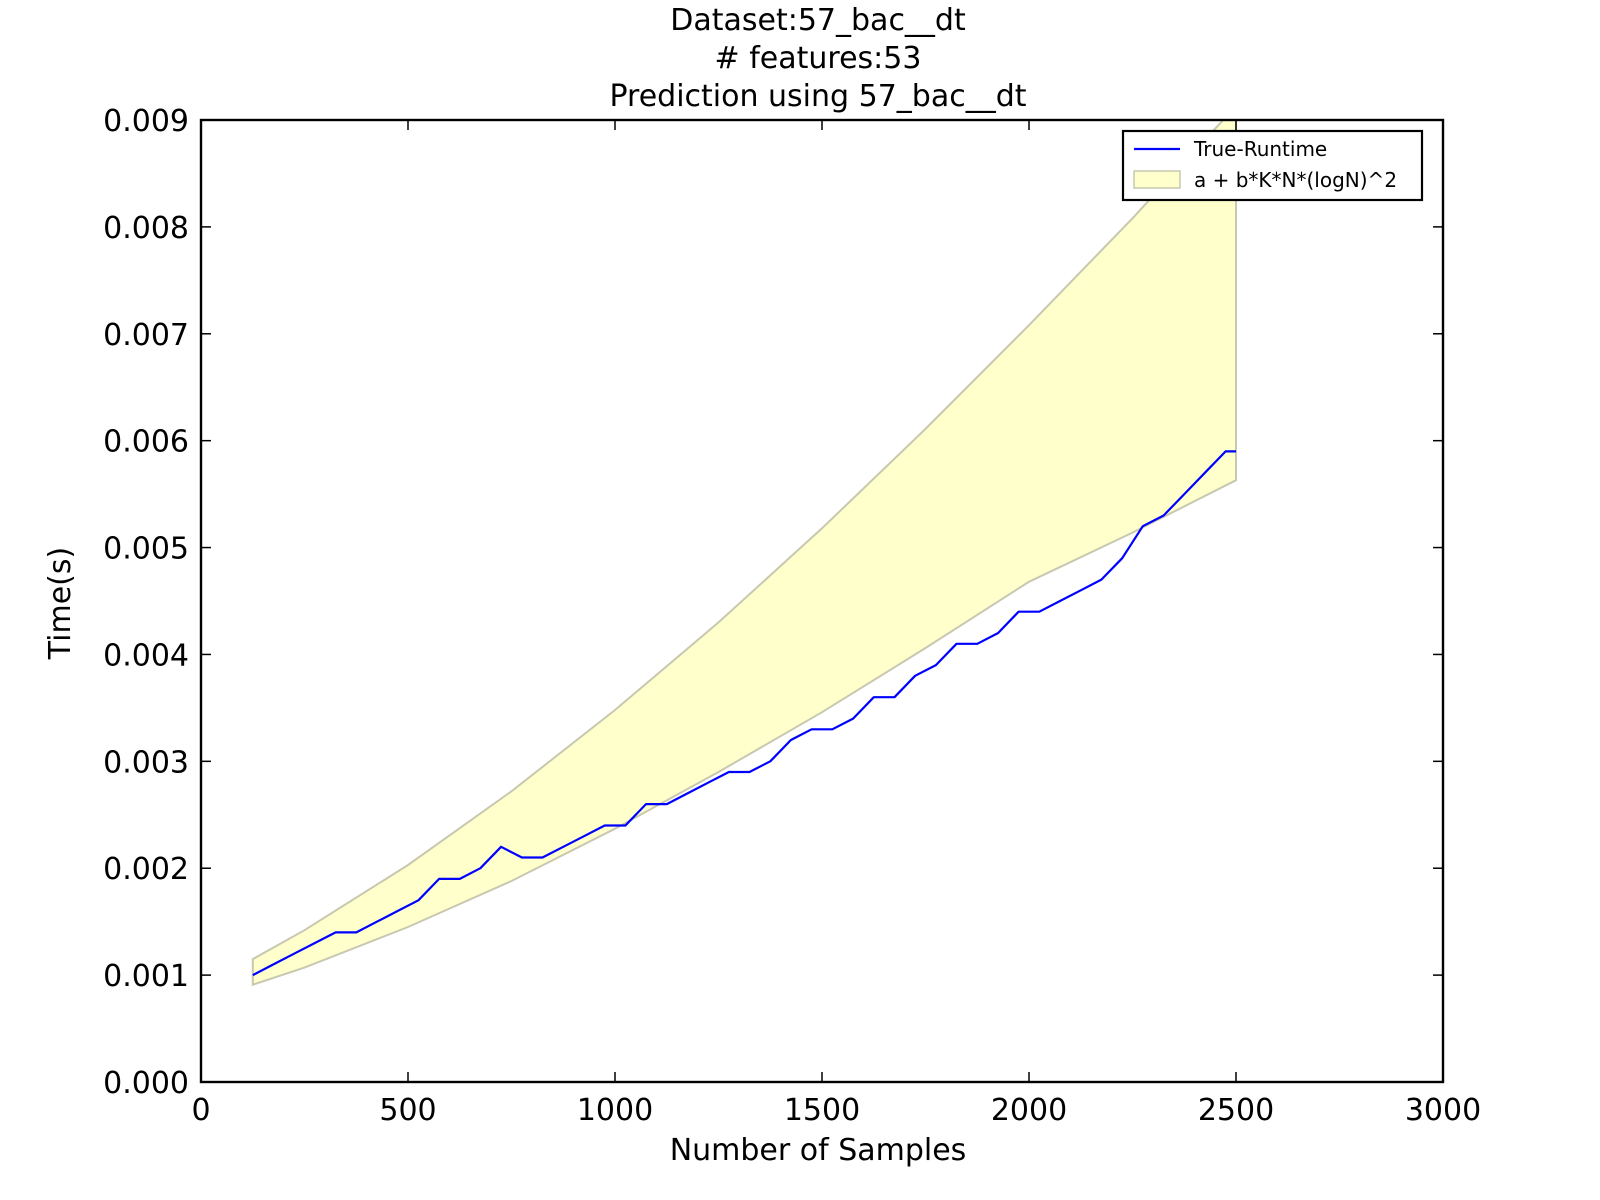 The height and width of the screenshot is (1200, 1600). What do you see at coordinates (615, 1110) in the screenshot?
I see `x-tick-label: 1000` at bounding box center [615, 1110].